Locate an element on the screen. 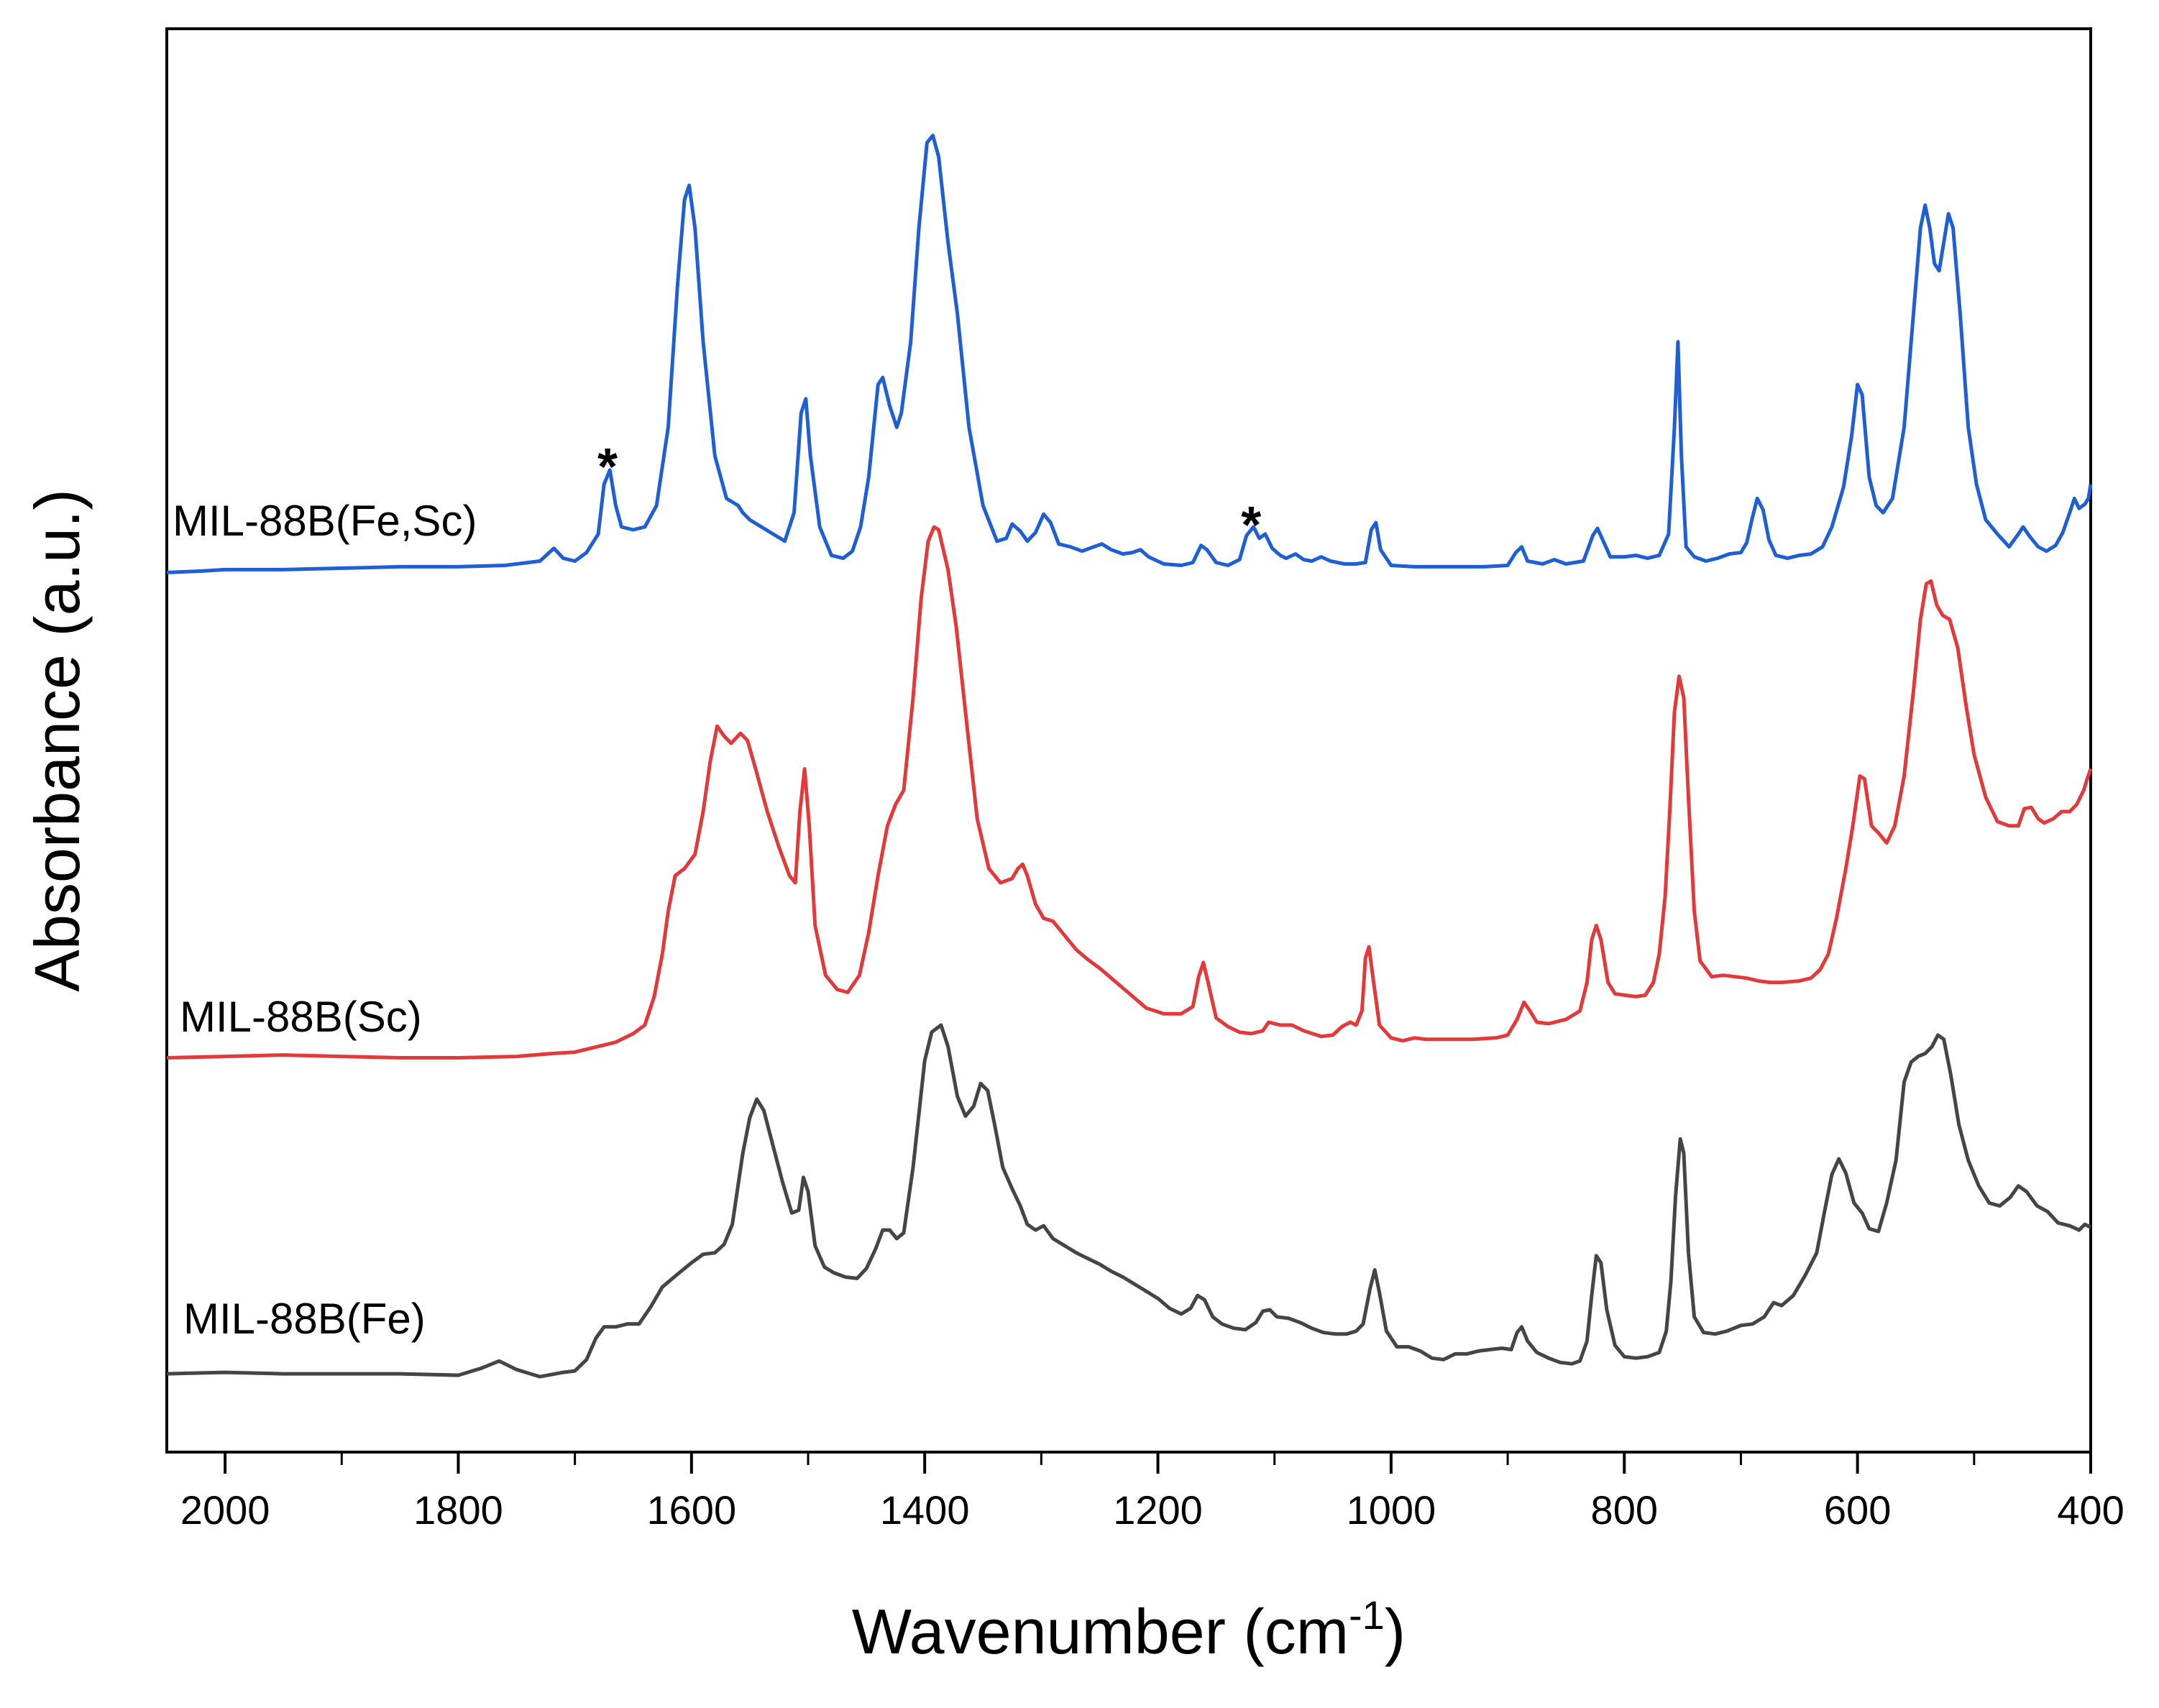  x-tick-label: 2000 is located at coordinates (225, 1510).